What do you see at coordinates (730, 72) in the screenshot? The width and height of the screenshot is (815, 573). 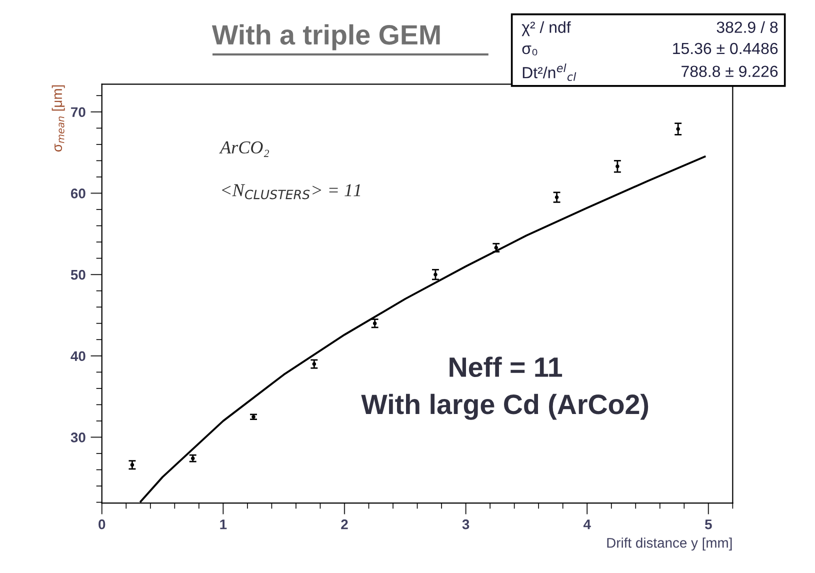 I see `text: 788.8 ± 9.226` at bounding box center [730, 72].